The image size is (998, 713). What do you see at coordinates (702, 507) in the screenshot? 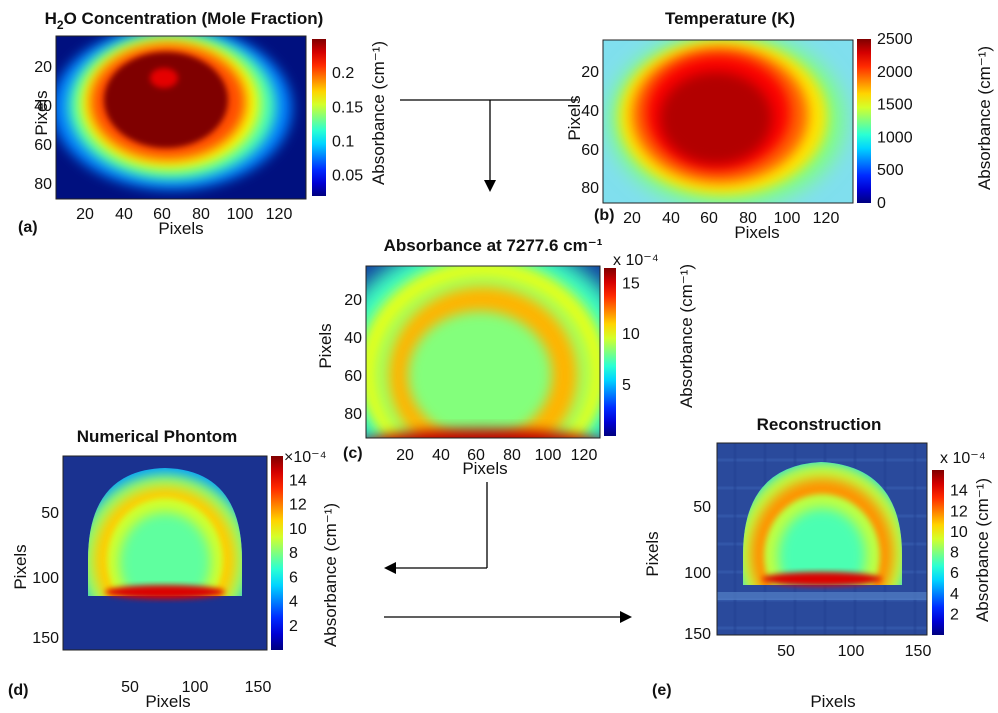
I see `panel-e-ytick: 50` at bounding box center [702, 507].